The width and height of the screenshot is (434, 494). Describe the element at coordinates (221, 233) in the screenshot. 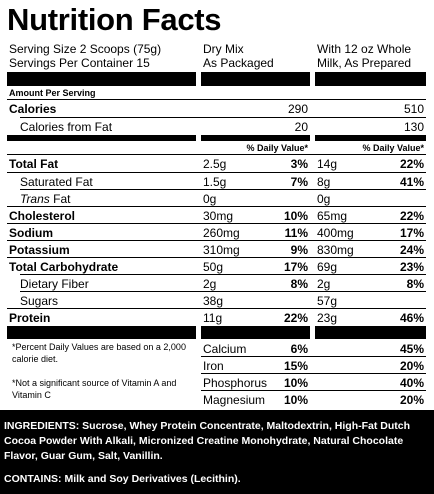

I see `nutrient-dry-amount: 260mg` at that location.